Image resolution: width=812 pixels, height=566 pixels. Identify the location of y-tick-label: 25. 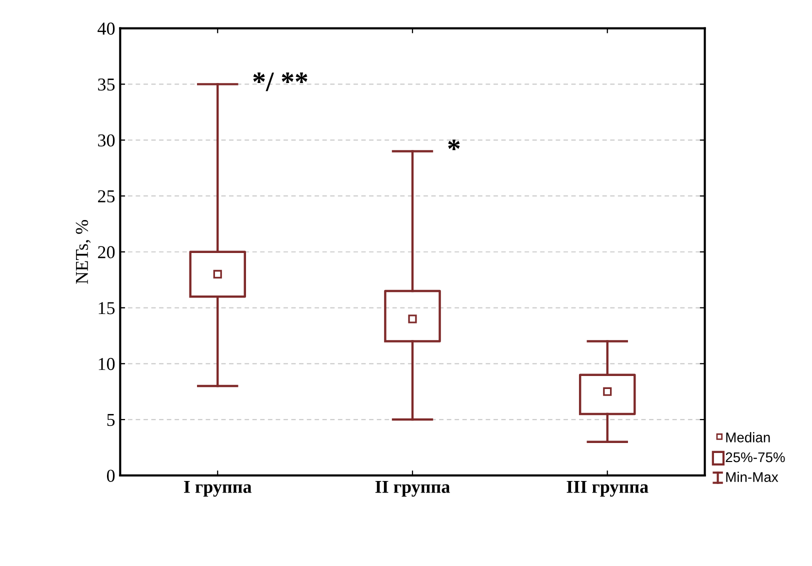
(106, 196).